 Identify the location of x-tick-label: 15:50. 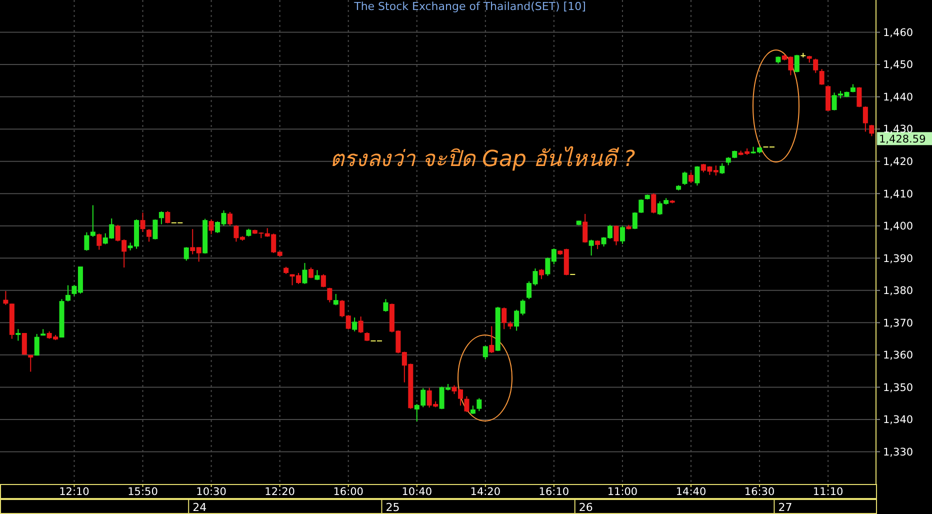
(143, 492).